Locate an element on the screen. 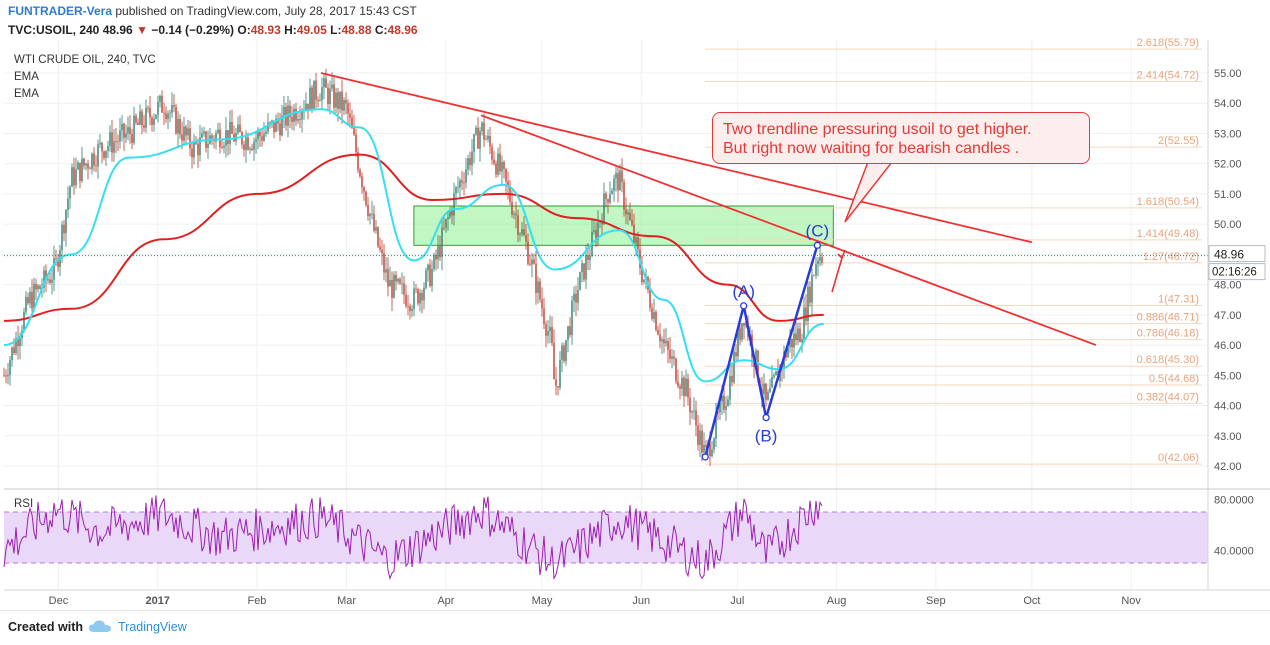 This screenshot has width=1270, height=645. author-name: FUNTRADER-Vera is located at coordinates (60, 11).